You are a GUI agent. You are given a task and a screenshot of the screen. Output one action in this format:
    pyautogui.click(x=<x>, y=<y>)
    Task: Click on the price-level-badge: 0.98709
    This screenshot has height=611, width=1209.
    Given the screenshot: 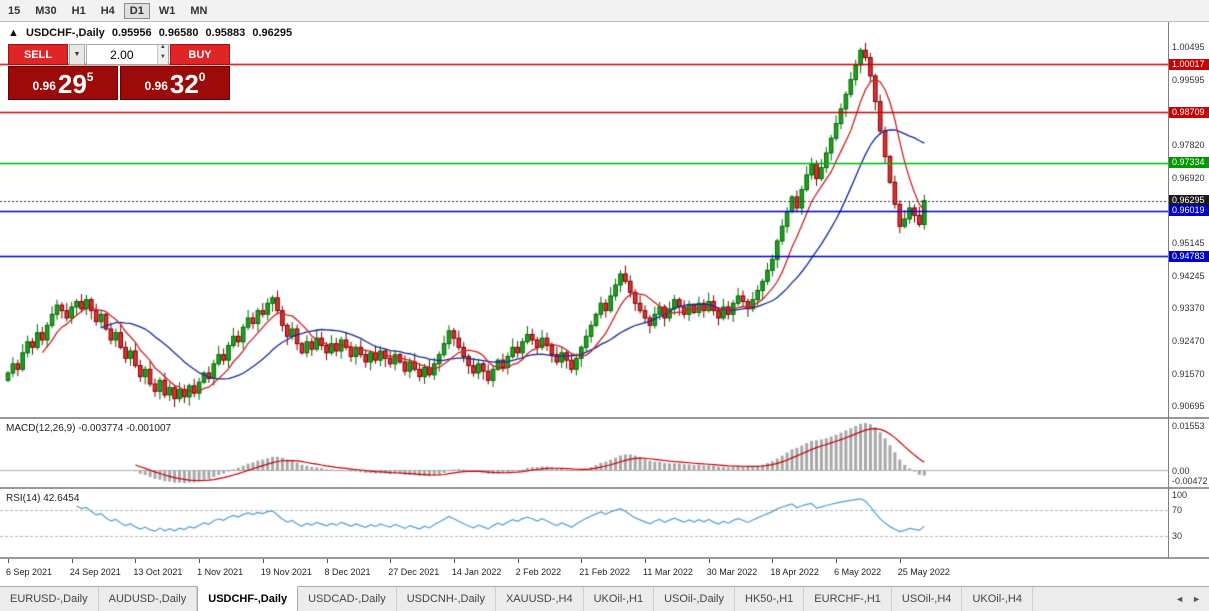 What is the action you would take?
    pyautogui.click(x=1189, y=112)
    